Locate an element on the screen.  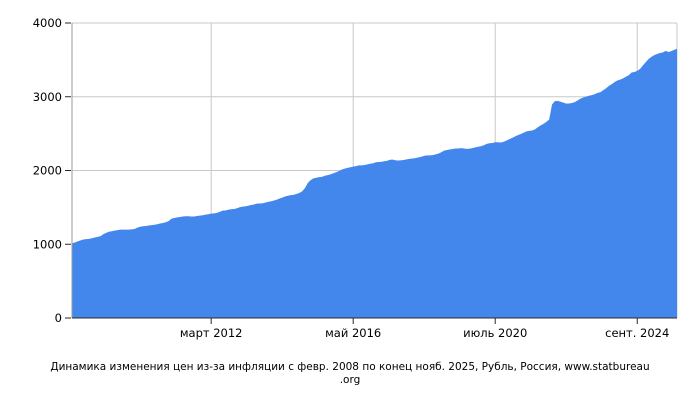
y-tick-label: 1000 is located at coordinates (47, 244).